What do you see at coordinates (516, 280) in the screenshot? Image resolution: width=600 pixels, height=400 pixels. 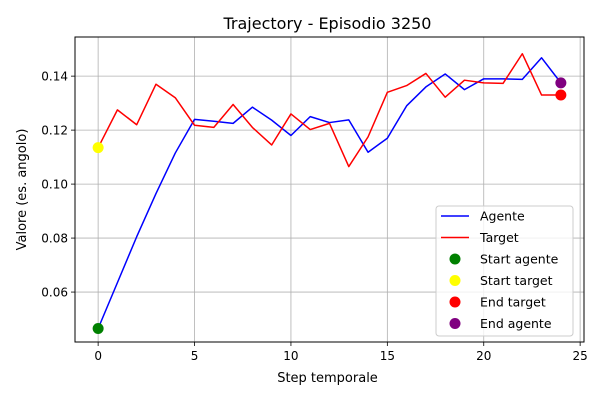 I see `legend-label: Start target` at bounding box center [516, 280].